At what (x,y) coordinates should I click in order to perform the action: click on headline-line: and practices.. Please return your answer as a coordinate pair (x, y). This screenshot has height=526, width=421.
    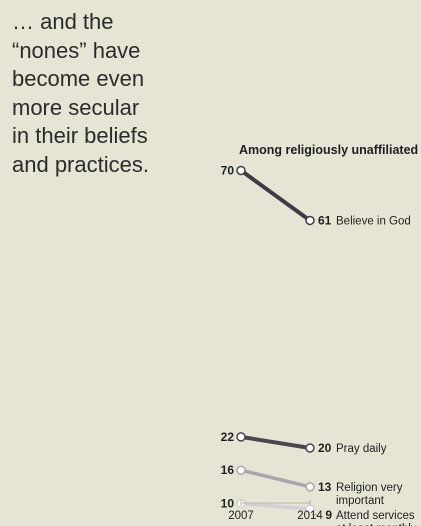
    Looking at the image, I should click on (80, 164).